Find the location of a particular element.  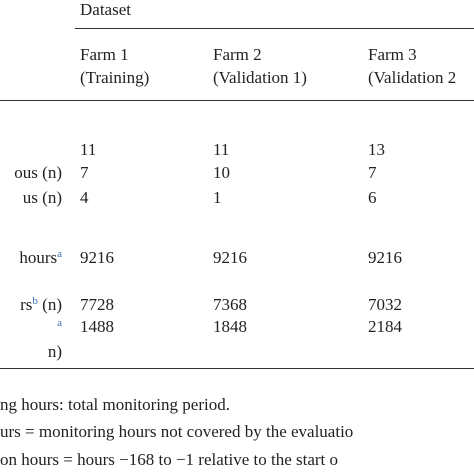

cell: 13 is located at coordinates (376, 149).